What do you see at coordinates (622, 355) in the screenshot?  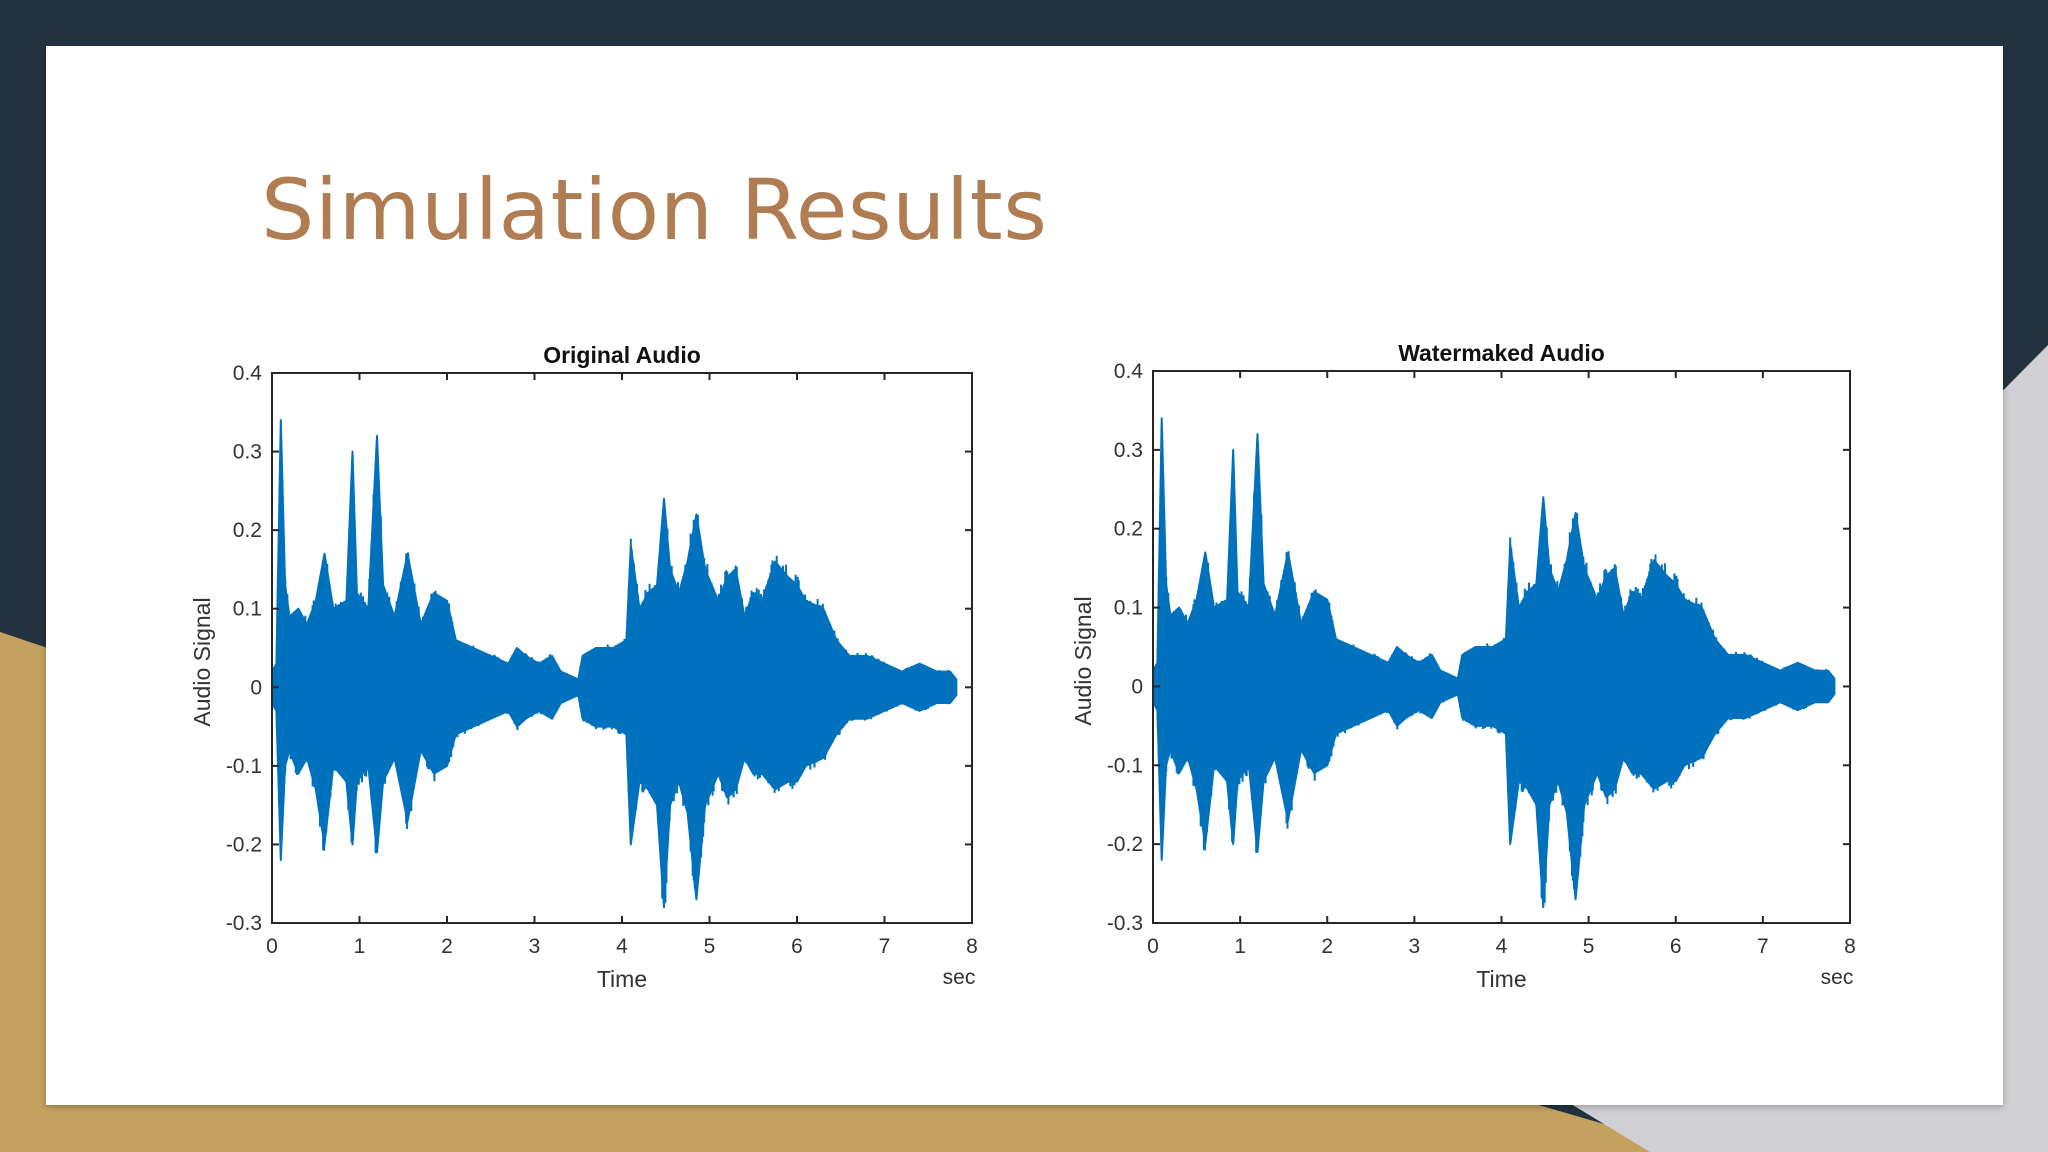 I see `chart-title: Original Audio` at bounding box center [622, 355].